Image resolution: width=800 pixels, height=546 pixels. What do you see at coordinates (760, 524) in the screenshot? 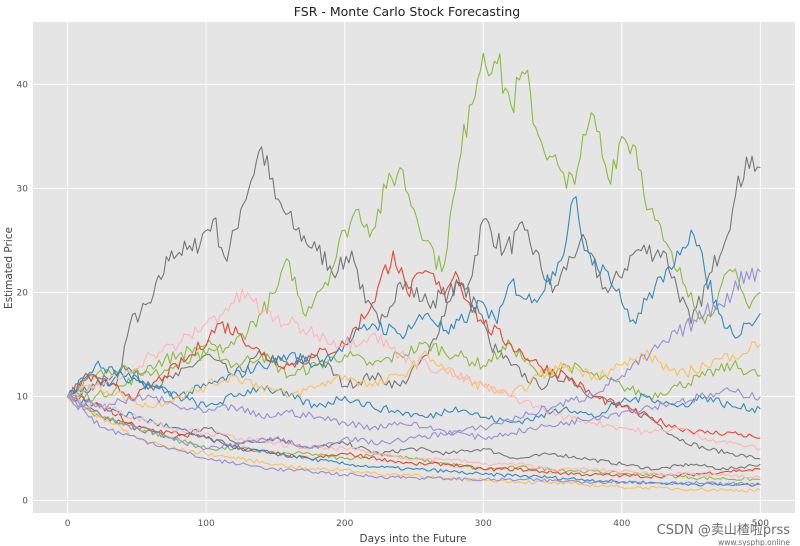
I see `x-tick-label: 500` at bounding box center [760, 524].